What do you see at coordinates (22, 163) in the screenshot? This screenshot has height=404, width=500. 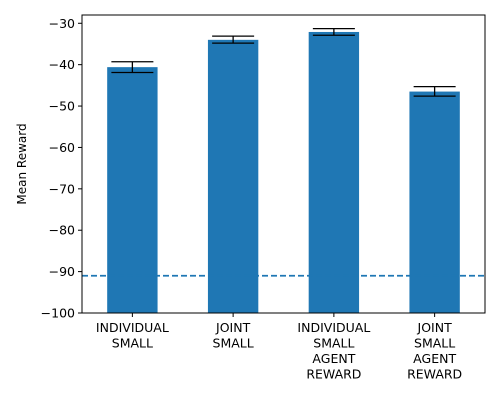 I see `y-axis-label: Mean Reward` at bounding box center [22, 163].